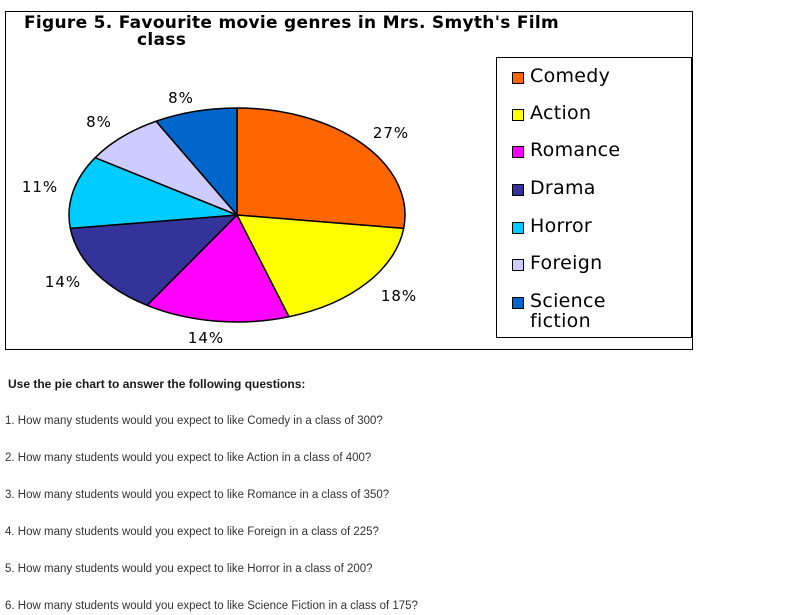 This screenshot has width=795, height=615. What do you see at coordinates (563, 188) in the screenshot?
I see `legend-label: Drama` at bounding box center [563, 188].